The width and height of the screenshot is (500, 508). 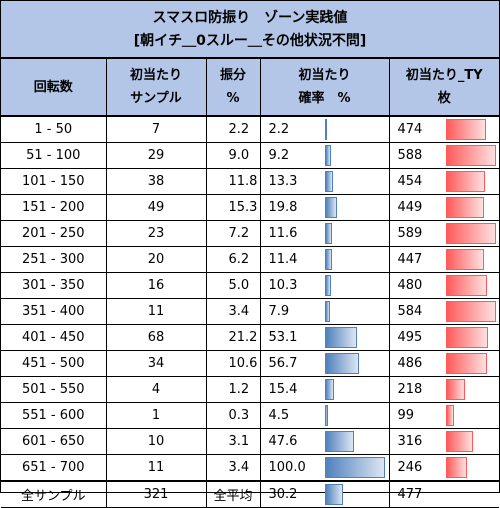 I want to click on summary-samples: 321, so click(x=156, y=494).